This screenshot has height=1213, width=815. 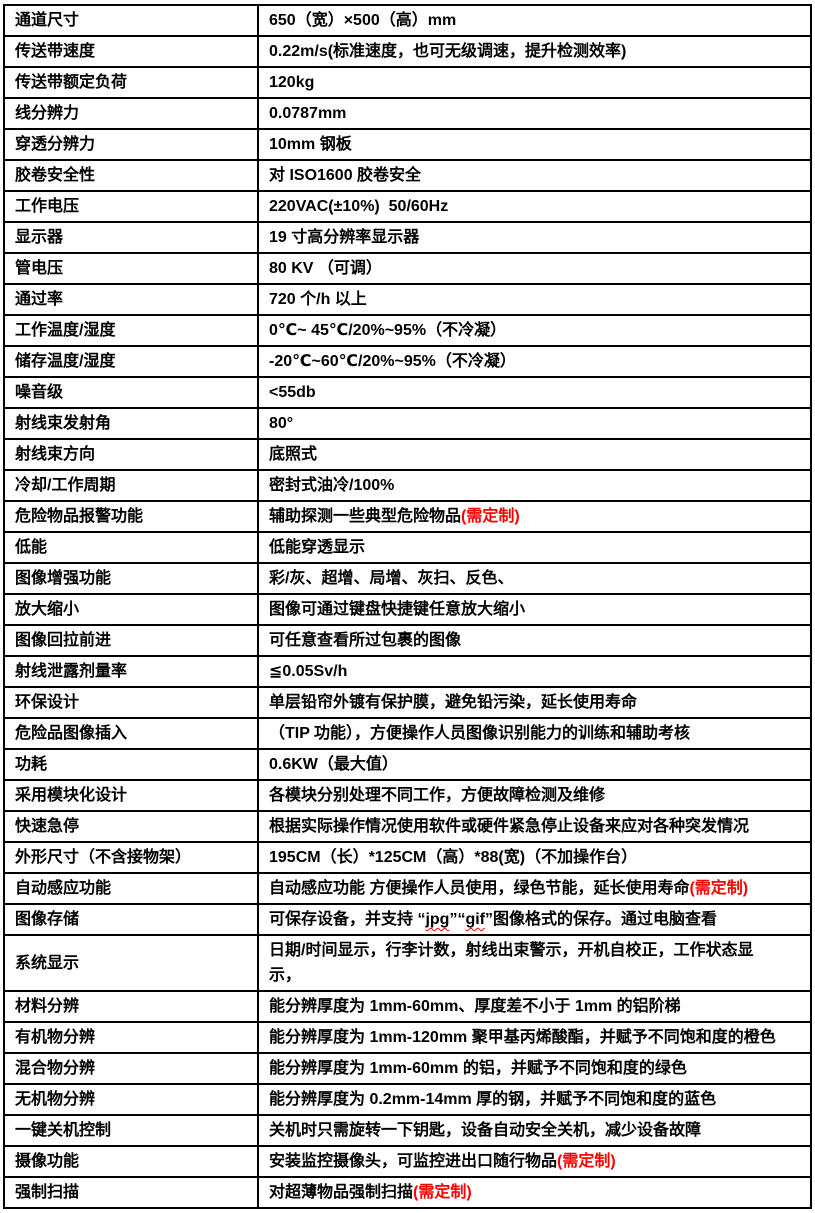 What do you see at coordinates (131, 485) in the screenshot?
I see `spec-label: 冷却/工作周期` at bounding box center [131, 485].